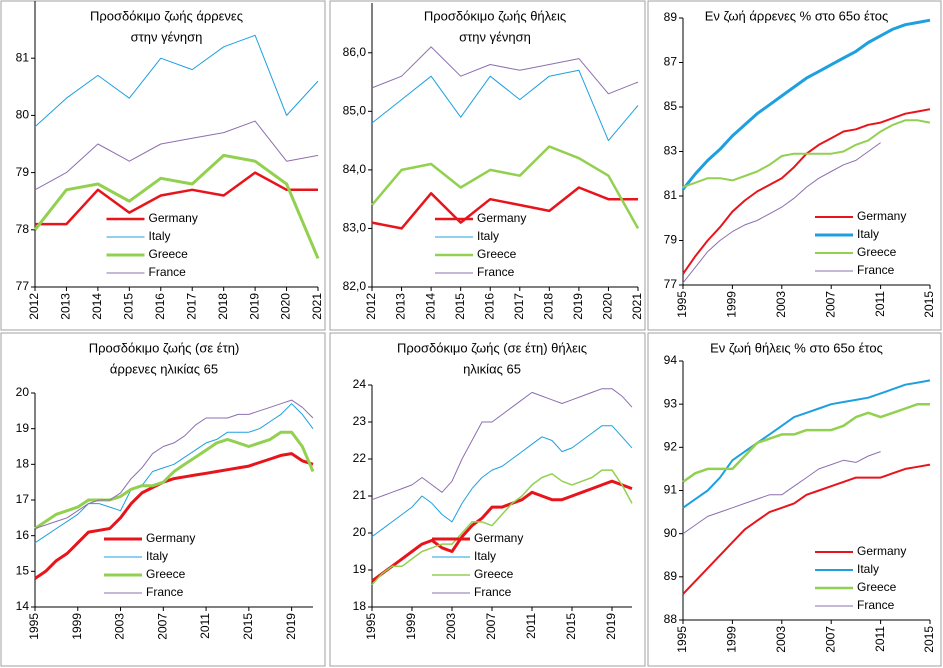  I want to click on y-tick-label: 87, so click(671, 62).